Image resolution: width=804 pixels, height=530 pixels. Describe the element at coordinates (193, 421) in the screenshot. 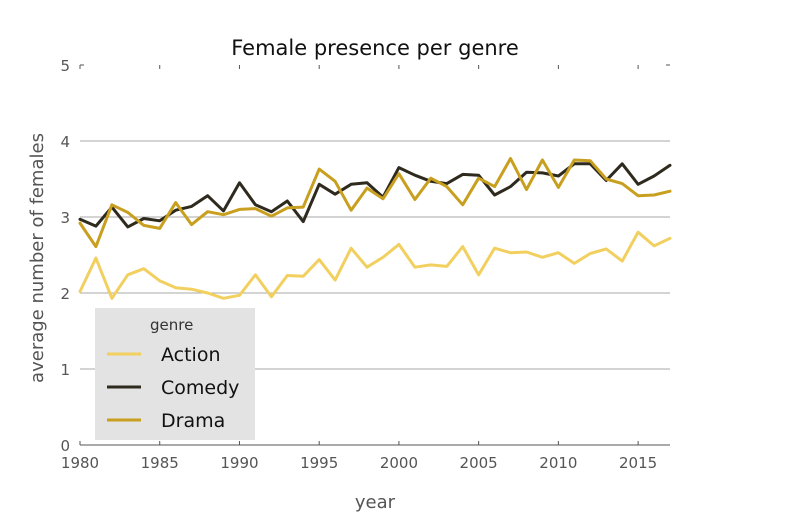

I see `legend-label-drama: Drama` at that location.